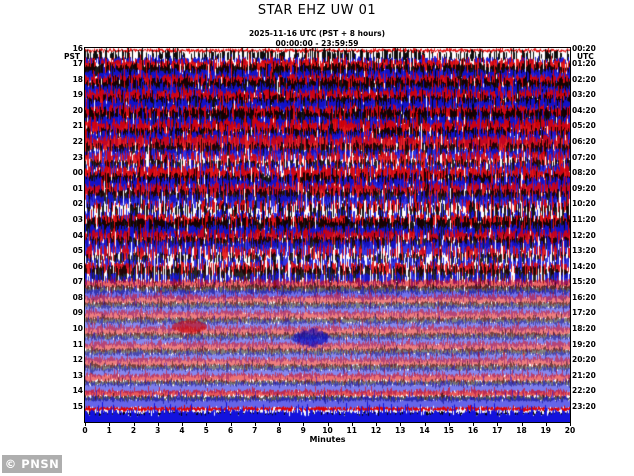 Image resolution: width=634 pixels, height=476 pixels. What do you see at coordinates (77, 282) in the screenshot?
I see `pst-hour-label: 07` at bounding box center [77, 282].